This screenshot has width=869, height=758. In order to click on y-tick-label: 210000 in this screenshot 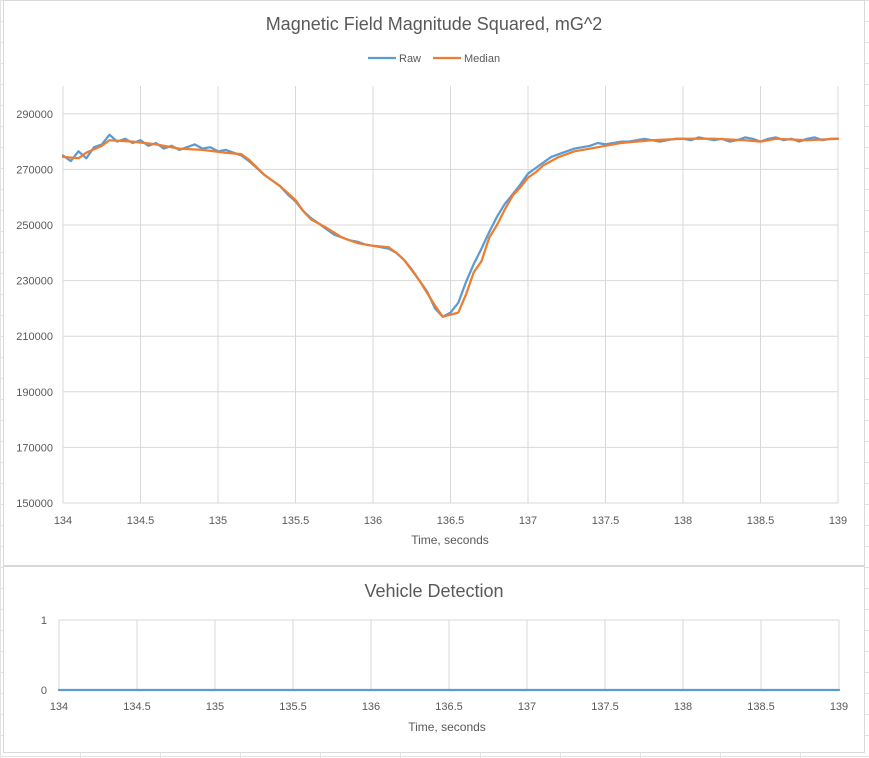, I will do `click(34, 337)`.